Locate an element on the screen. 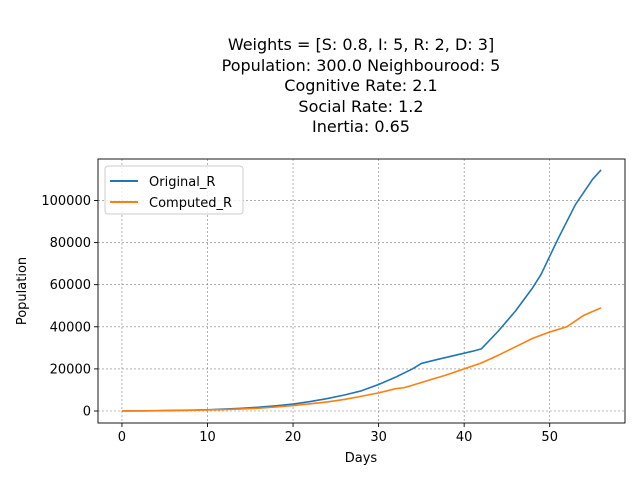 This screenshot has width=640, height=480. y-tick-label: 40000 is located at coordinates (70, 327).